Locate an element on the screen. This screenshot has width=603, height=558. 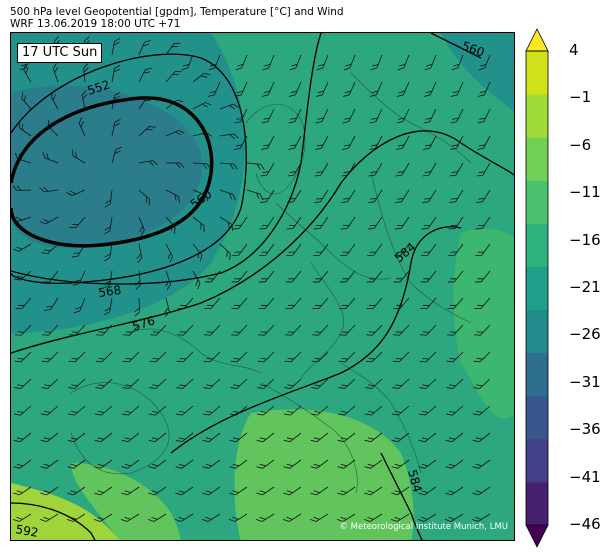
colorbar-extension-high is located at coordinates (537, 40).